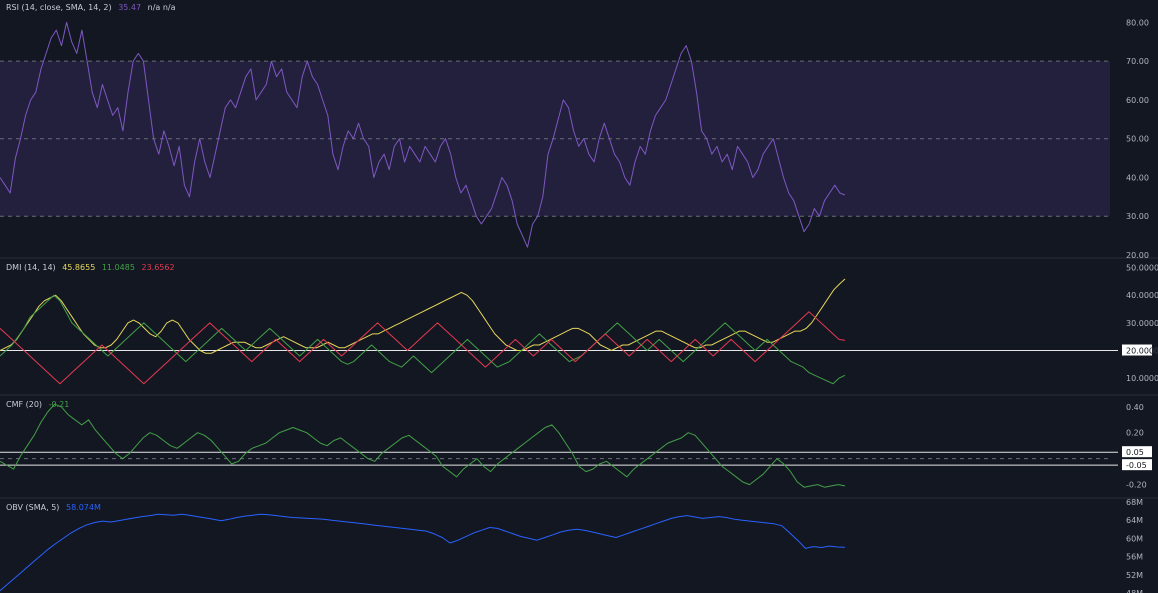  I want to click on rsi-tick-label-4: 40.00, so click(1137, 177).